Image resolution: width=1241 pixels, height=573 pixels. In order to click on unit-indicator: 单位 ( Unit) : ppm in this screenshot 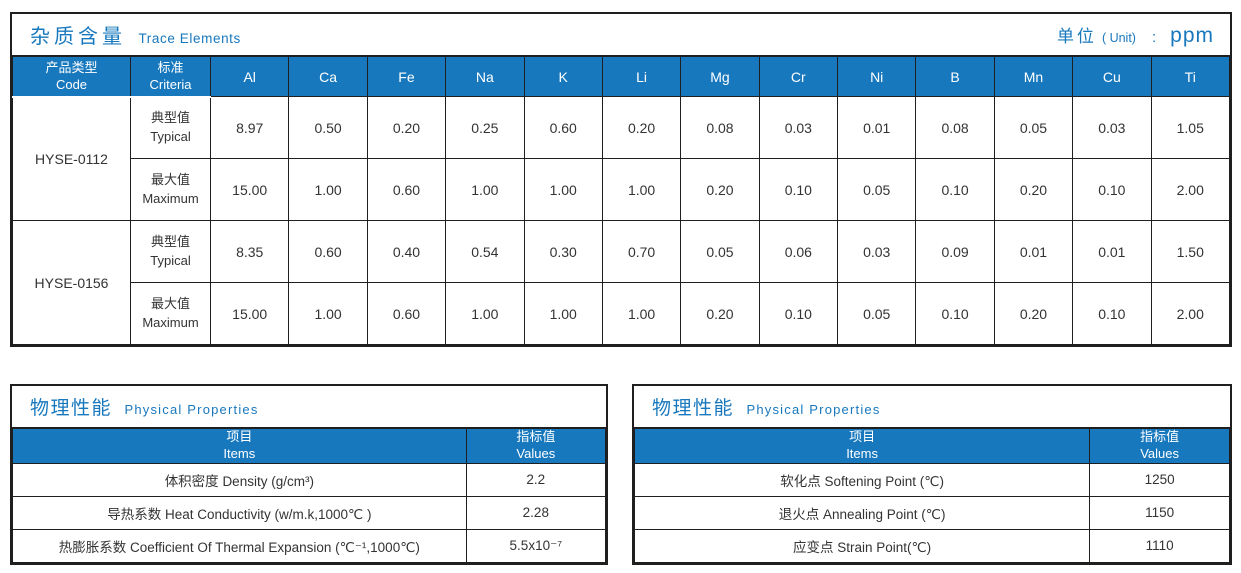, I will do `click(1135, 35)`.